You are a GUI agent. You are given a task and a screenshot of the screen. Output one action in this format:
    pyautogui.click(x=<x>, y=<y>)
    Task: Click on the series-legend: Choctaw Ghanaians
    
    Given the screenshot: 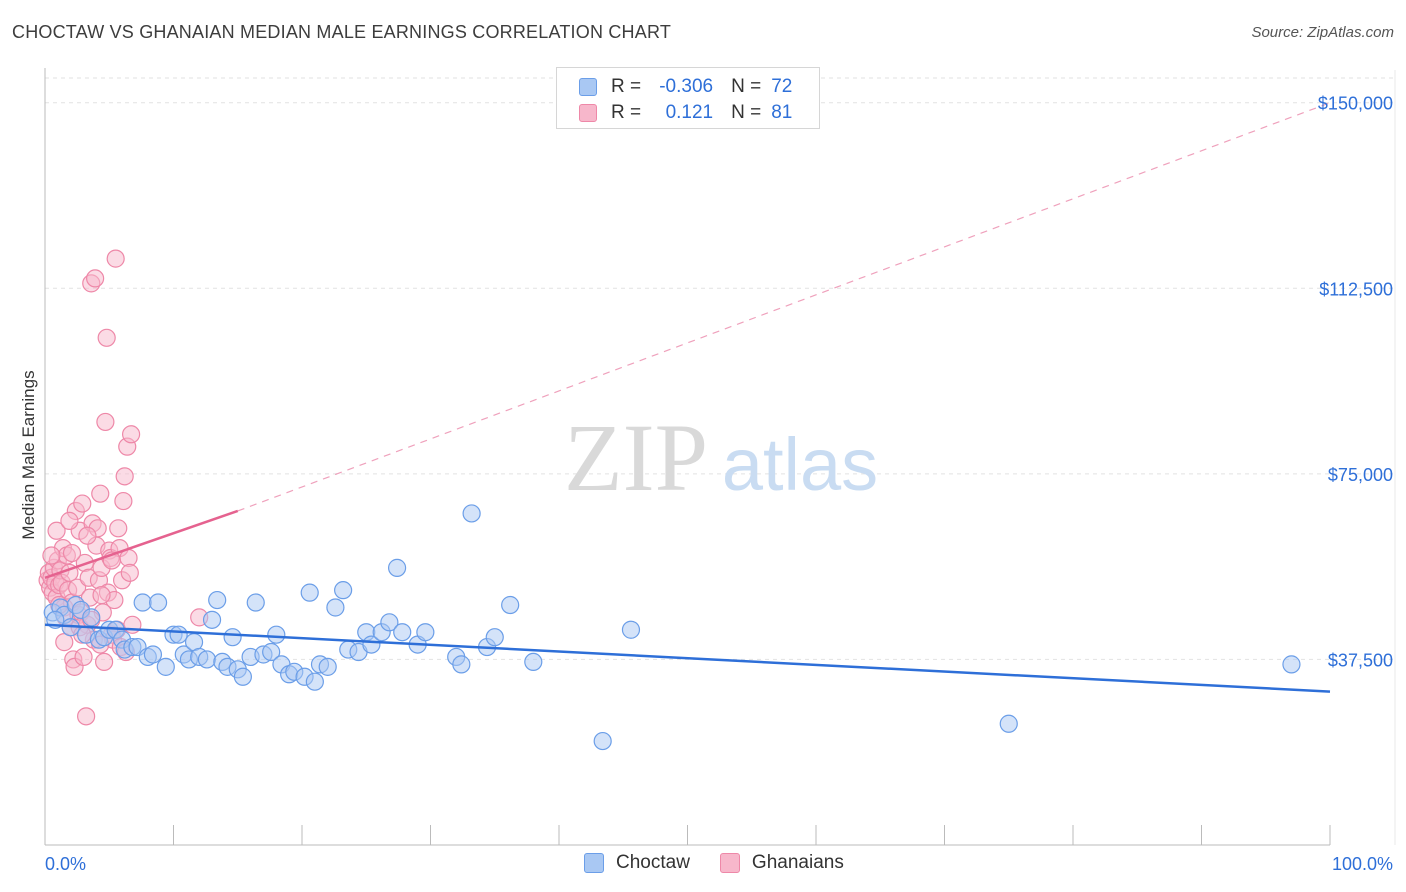 What is the action you would take?
    pyautogui.click(x=729, y=863)
    